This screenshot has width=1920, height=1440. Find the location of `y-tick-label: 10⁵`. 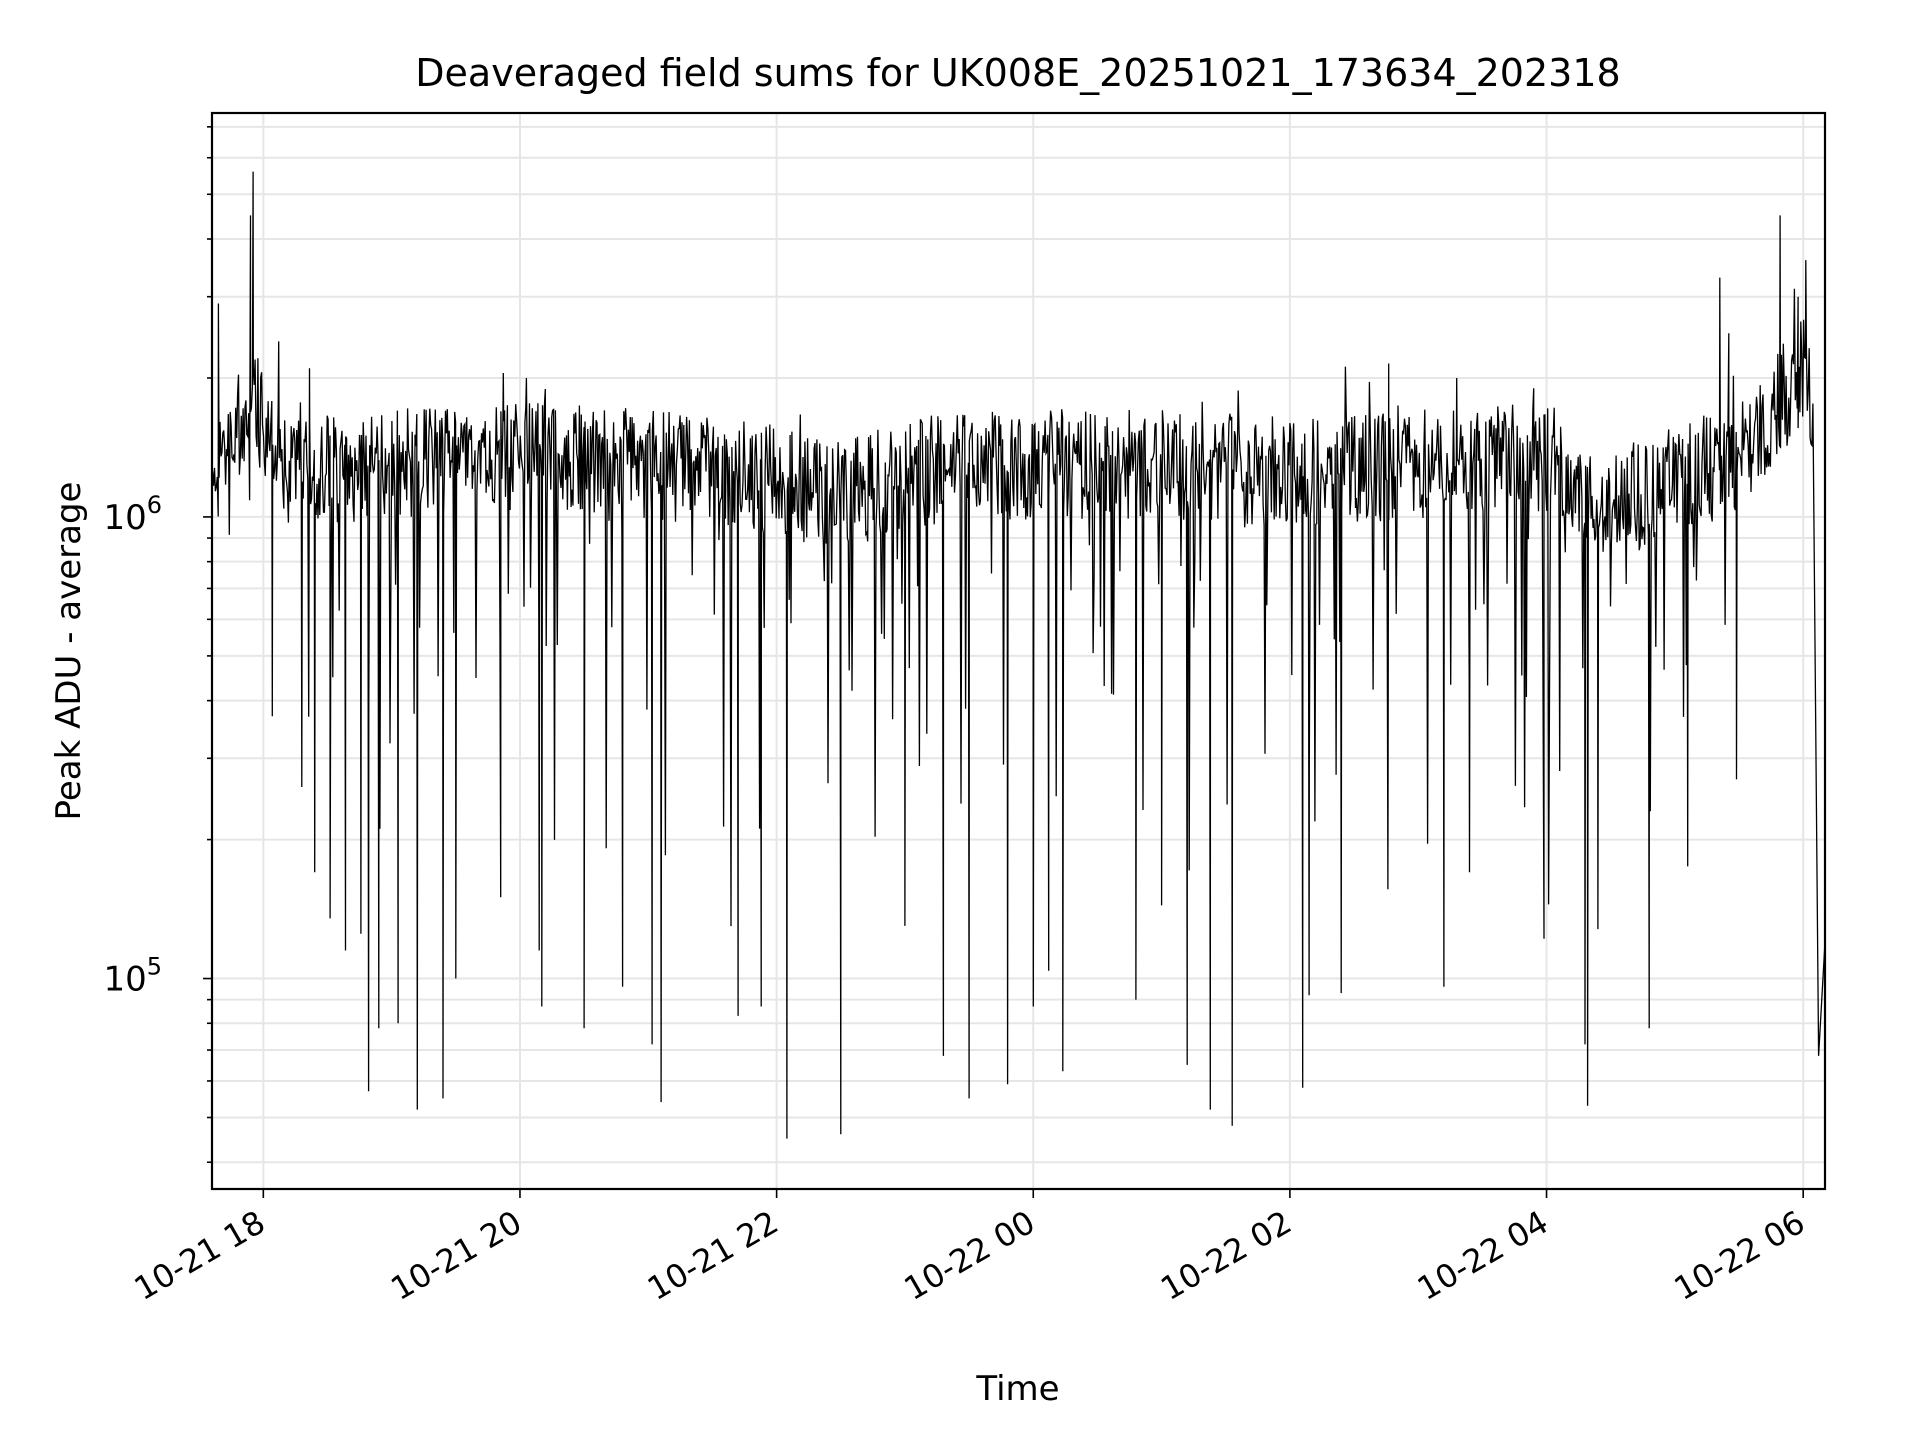

y-tick-label: 10⁵ is located at coordinates (132, 976).